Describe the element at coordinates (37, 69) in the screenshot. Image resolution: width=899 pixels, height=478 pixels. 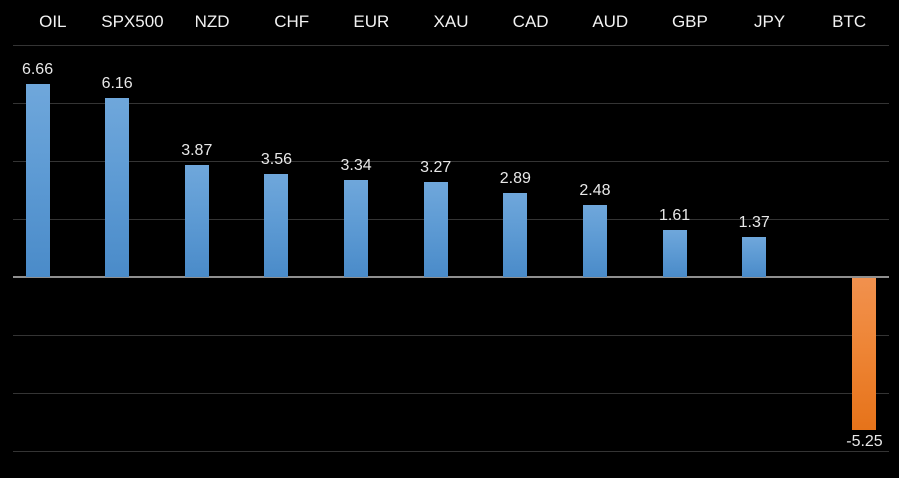
I see `value-label-oil: 6.66` at that location.